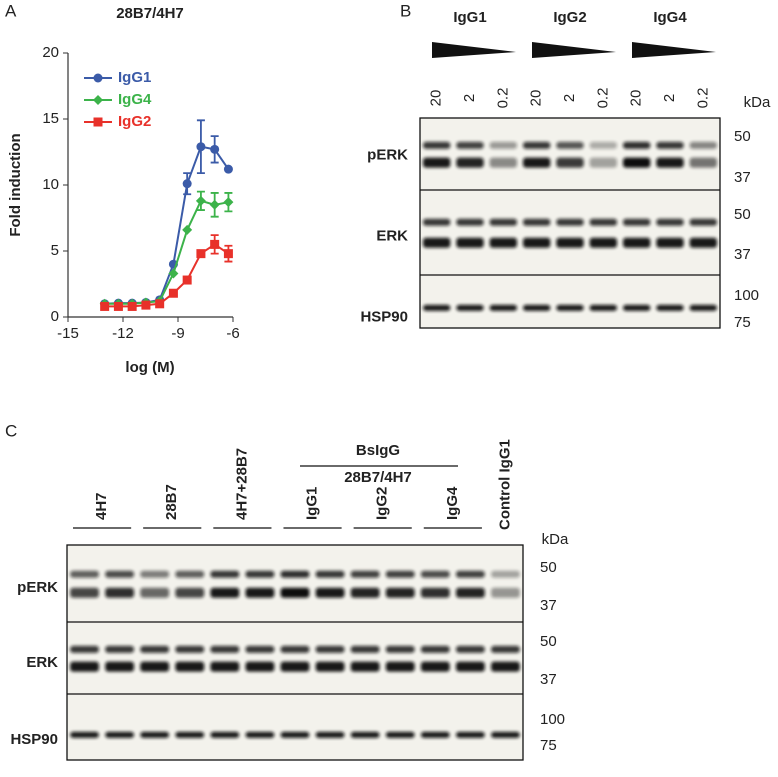 The width and height of the screenshot is (778, 777). Describe the element at coordinates (241, 484) in the screenshot. I see `group-label: 4H7+28B7` at that location.